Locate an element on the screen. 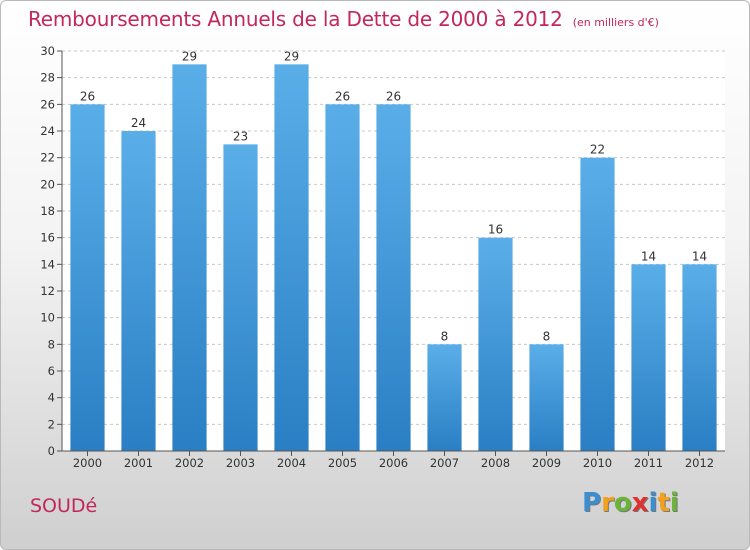 This screenshot has width=750, height=550. y-tick-label: 16 is located at coordinates (47, 238).